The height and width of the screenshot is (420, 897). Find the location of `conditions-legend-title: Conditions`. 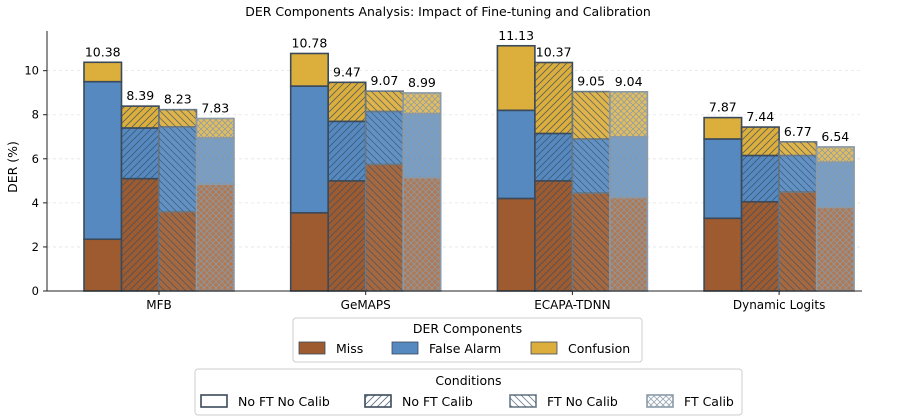

conditions-legend-title: Conditions is located at coordinates (468, 380).